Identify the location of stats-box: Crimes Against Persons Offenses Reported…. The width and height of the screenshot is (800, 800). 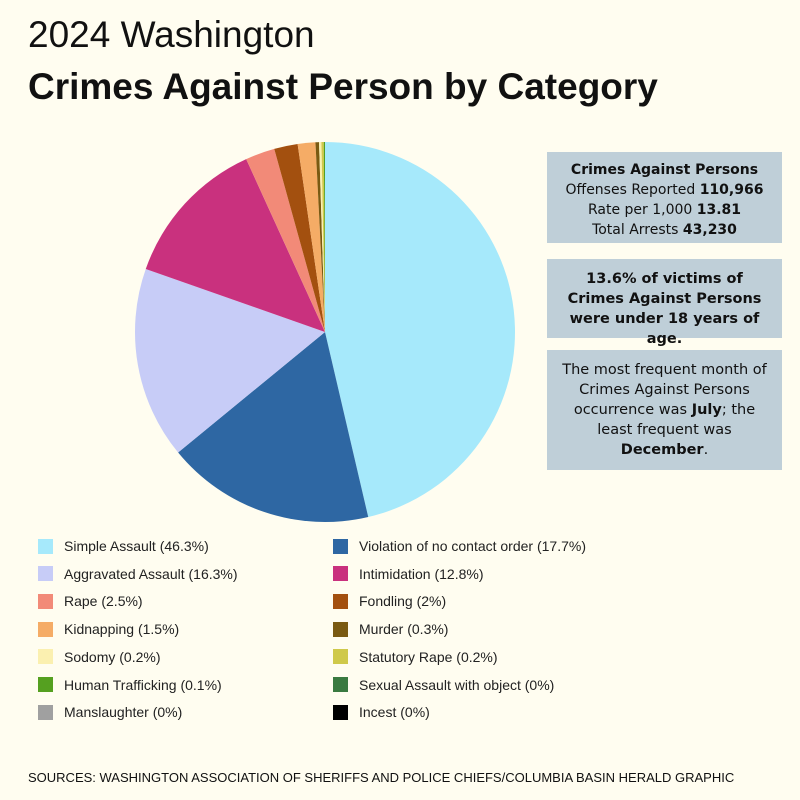
(664, 197).